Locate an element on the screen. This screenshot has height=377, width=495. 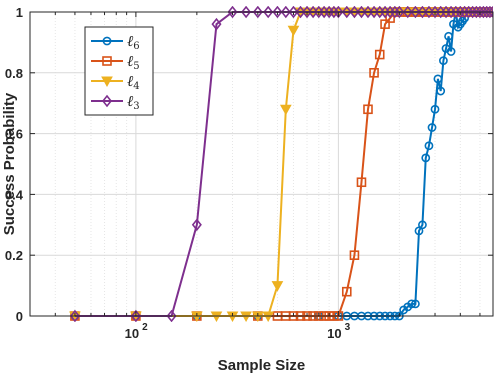
legend-label-subscript: 3 is located at coordinates (136, 106).